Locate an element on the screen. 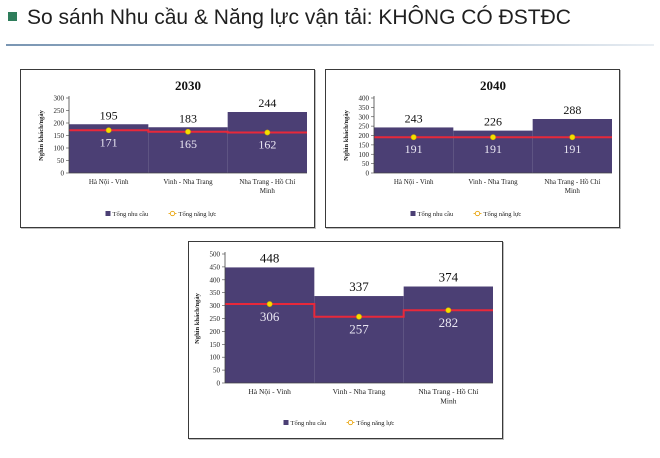 The width and height of the screenshot is (660, 458). demand-value-label: 288 is located at coordinates (572, 110).